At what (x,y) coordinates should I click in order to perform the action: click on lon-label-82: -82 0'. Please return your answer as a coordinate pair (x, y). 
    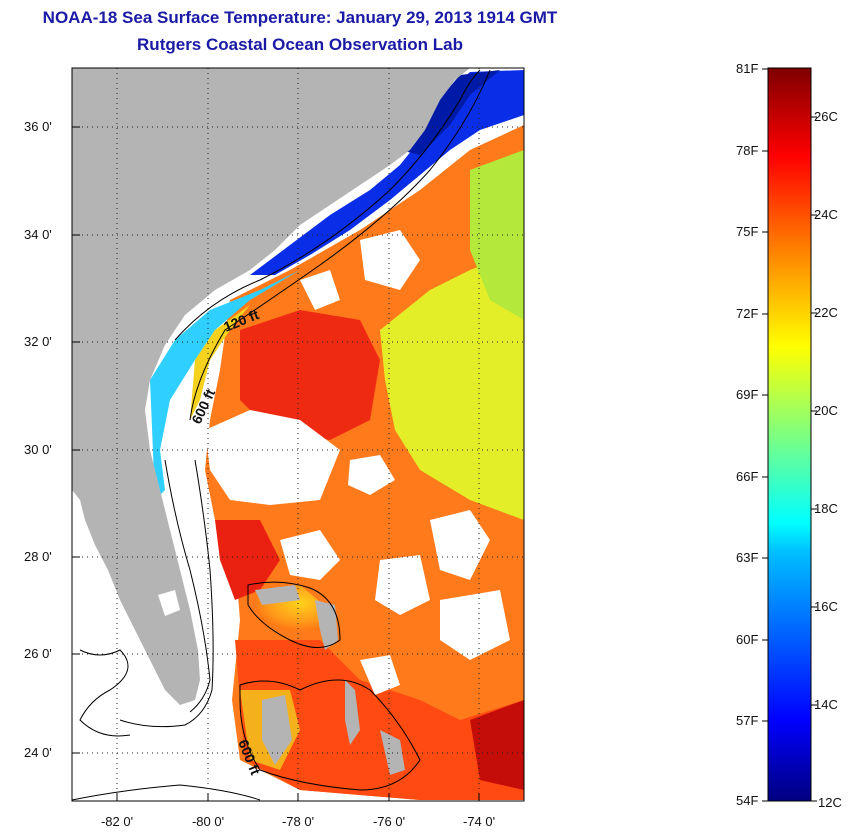
    Looking at the image, I should click on (117, 821).